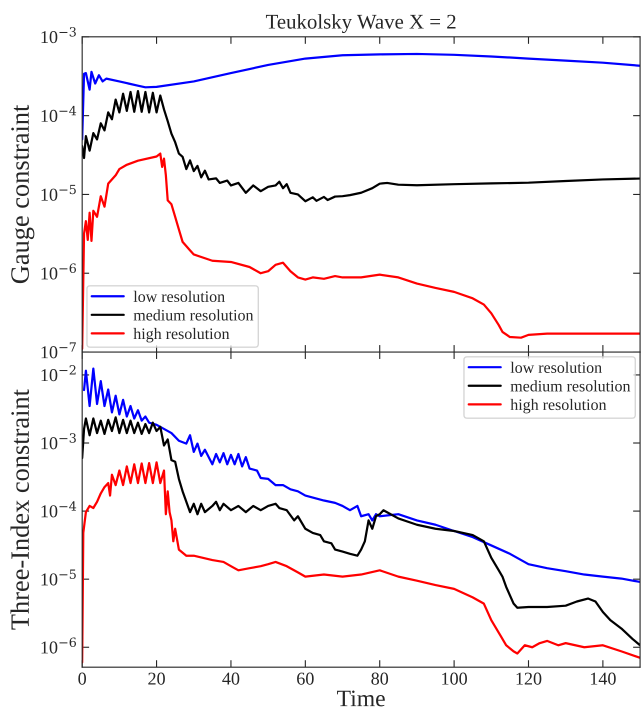  Describe the element at coordinates (59, 350) in the screenshot. I see `y-tick-label: 10$^{−7}$` at that location.